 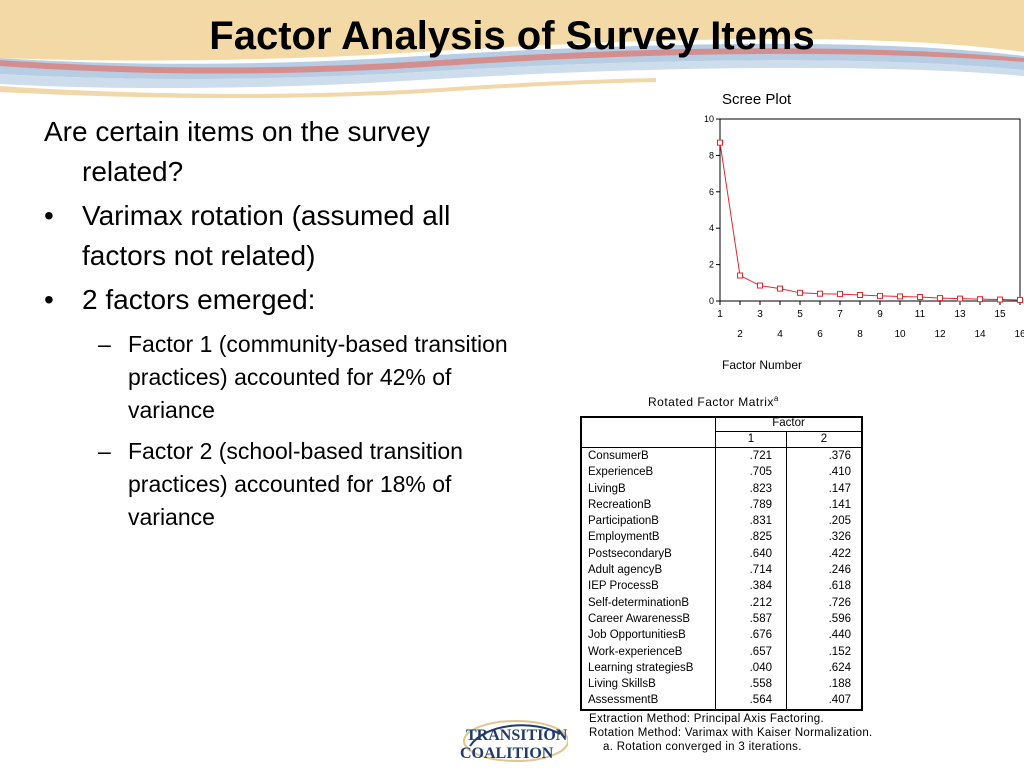 I want to click on matrix-footnote: a. Rotation converged in 3 iterations., so click(x=731, y=747).